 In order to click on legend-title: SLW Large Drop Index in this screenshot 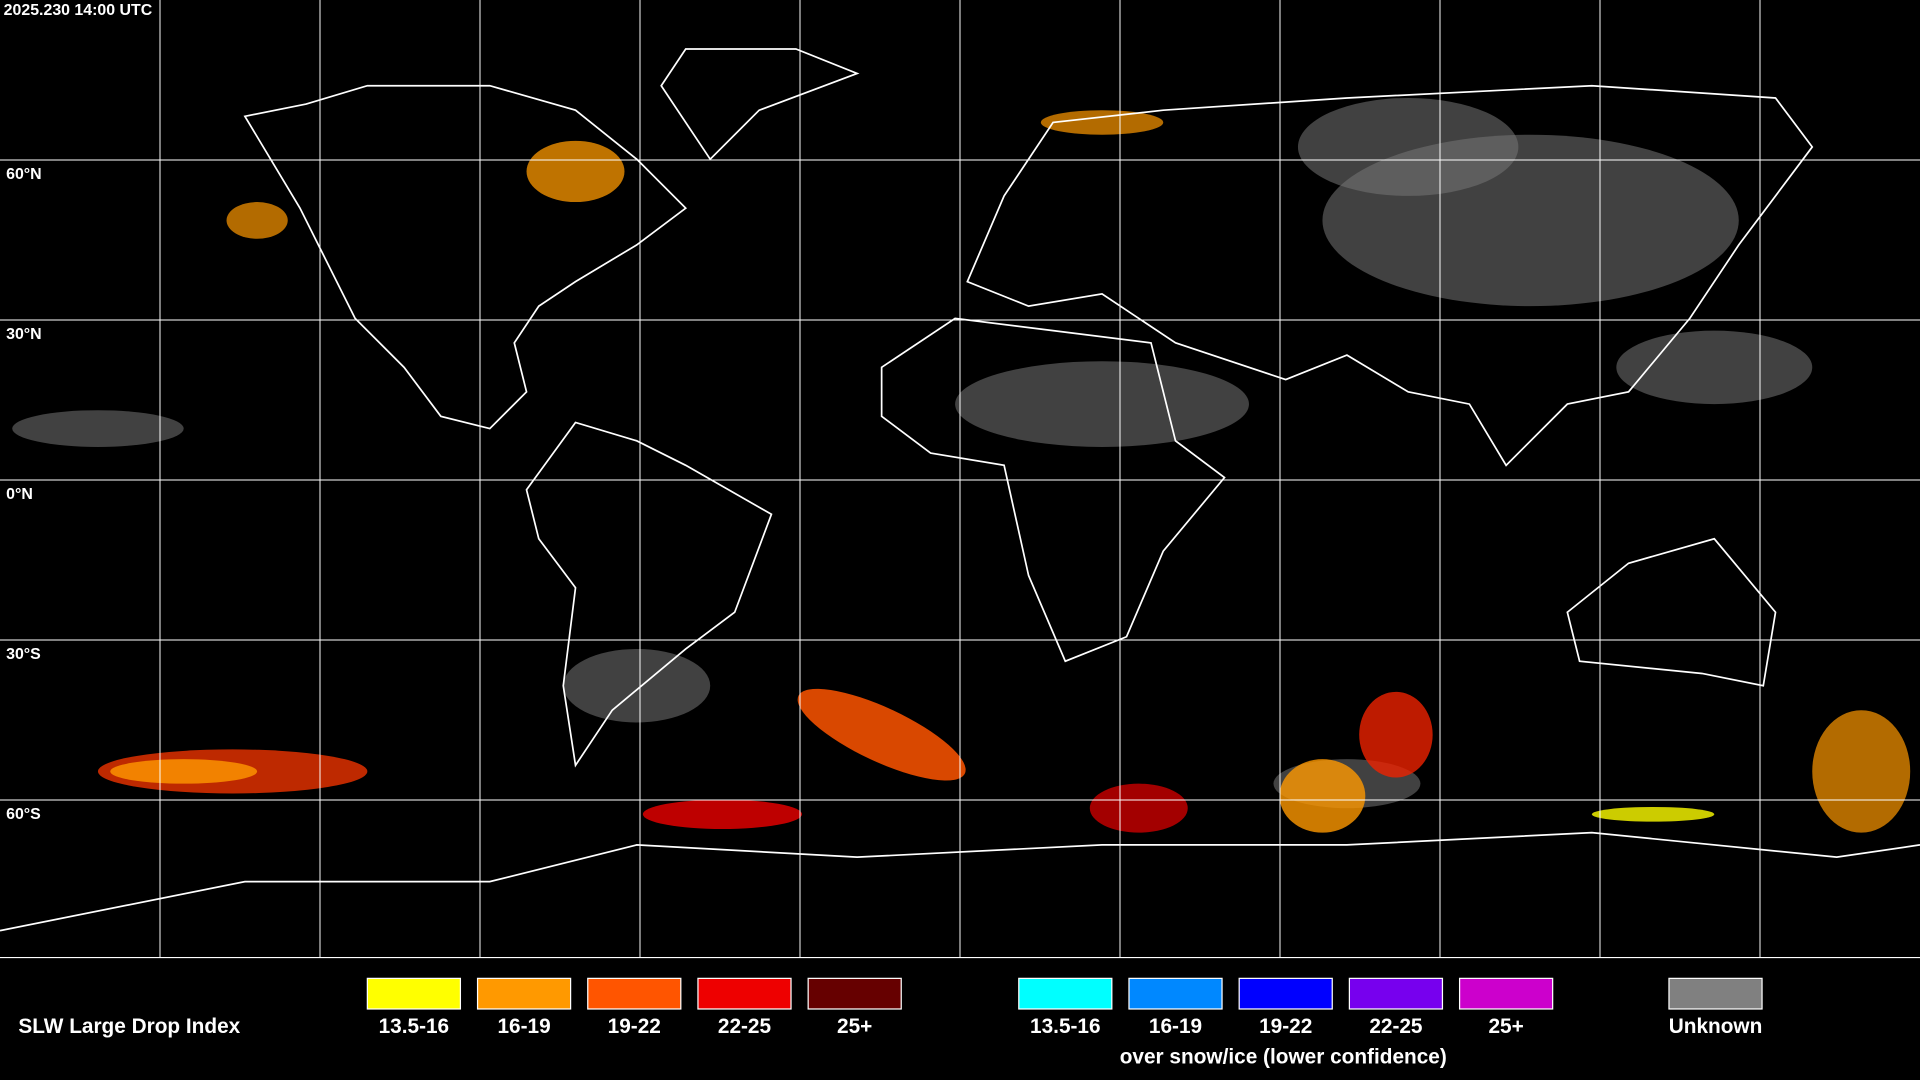, I will do `click(129, 1026)`.